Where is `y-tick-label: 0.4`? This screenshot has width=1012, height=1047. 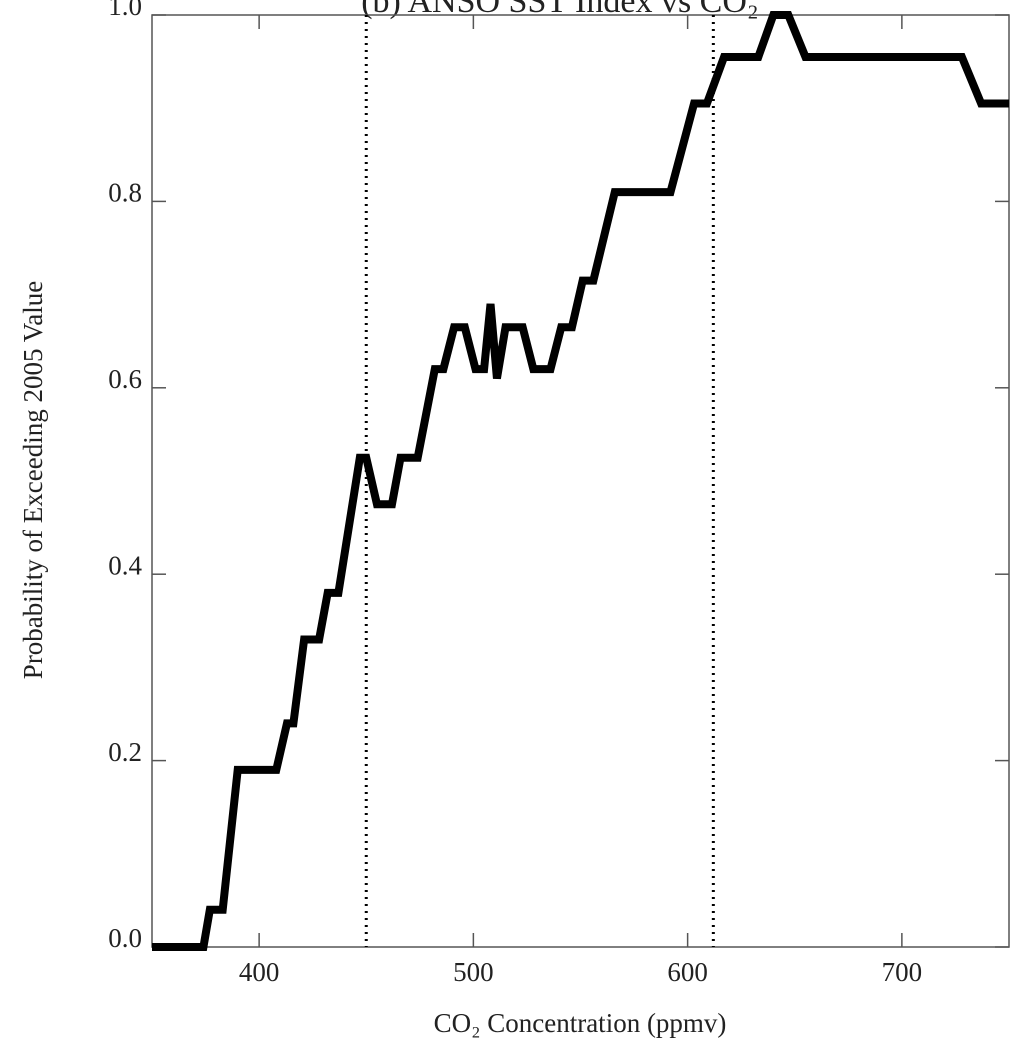
y-tick-label: 0.4 is located at coordinates (125, 565).